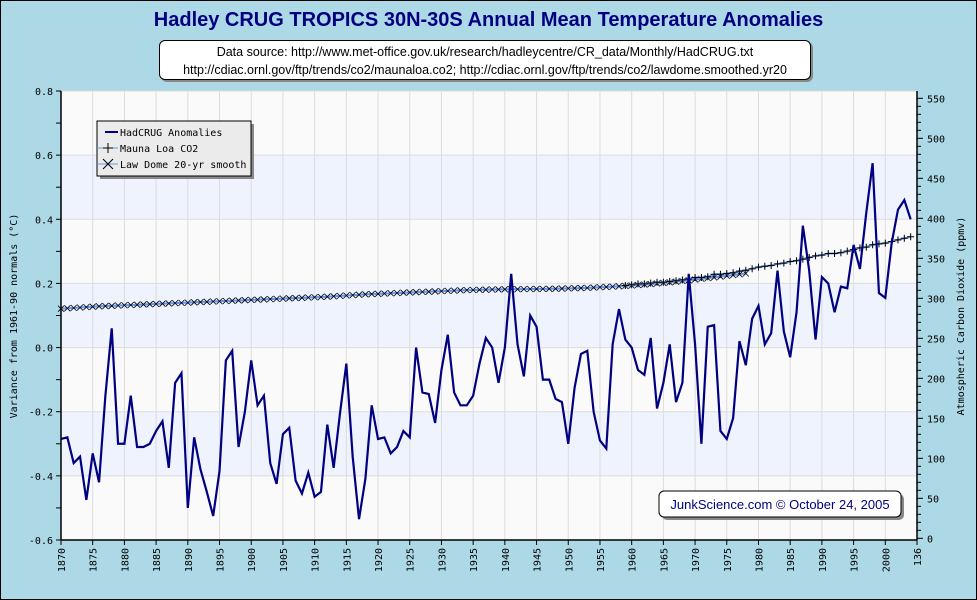  What do you see at coordinates (930, 539) in the screenshot?
I see `y2-tick-label: 0` at bounding box center [930, 539].